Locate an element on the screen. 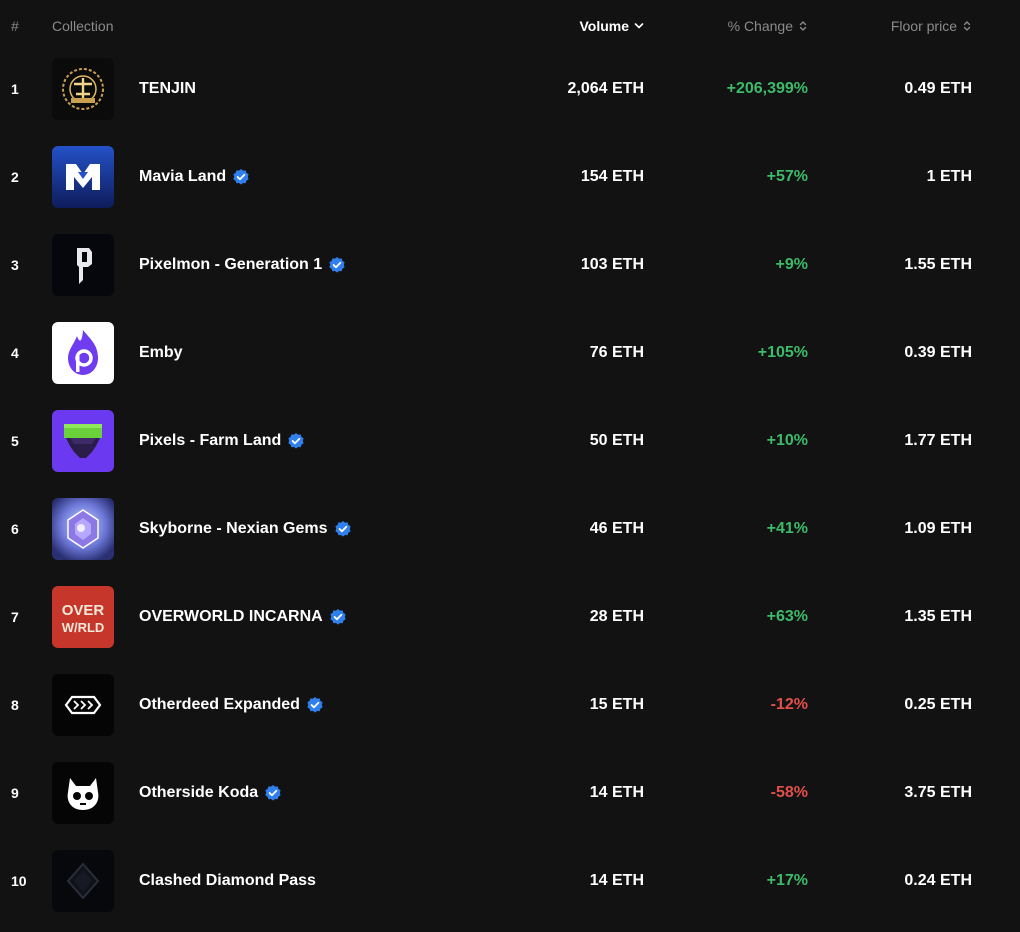 The image size is (1020, 932). volume-header-label: Volume is located at coordinates (604, 26).